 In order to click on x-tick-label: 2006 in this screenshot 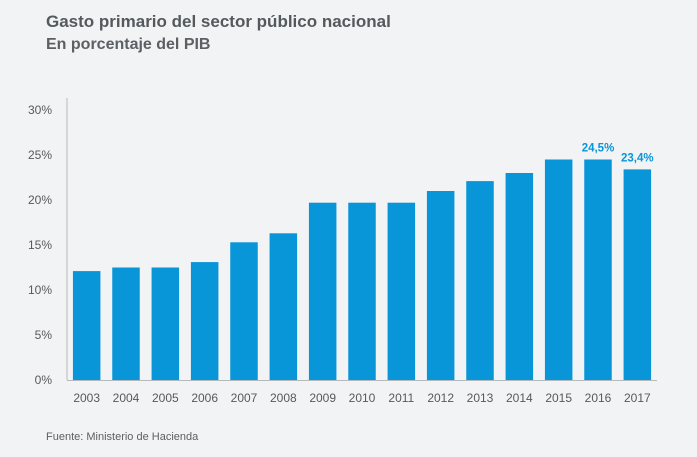, I will do `click(204, 398)`.